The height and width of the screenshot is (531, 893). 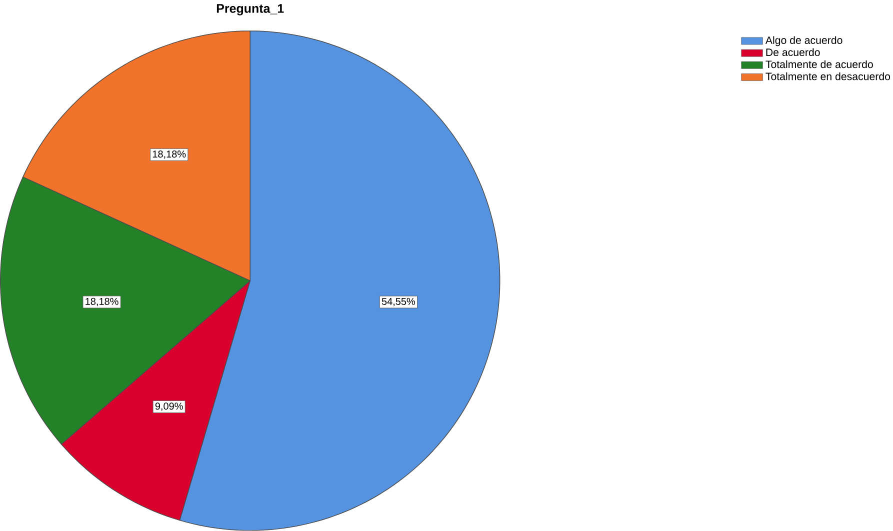 What do you see at coordinates (819, 64) in the screenshot?
I see `legend-label: Totalmente de acuerdo` at bounding box center [819, 64].